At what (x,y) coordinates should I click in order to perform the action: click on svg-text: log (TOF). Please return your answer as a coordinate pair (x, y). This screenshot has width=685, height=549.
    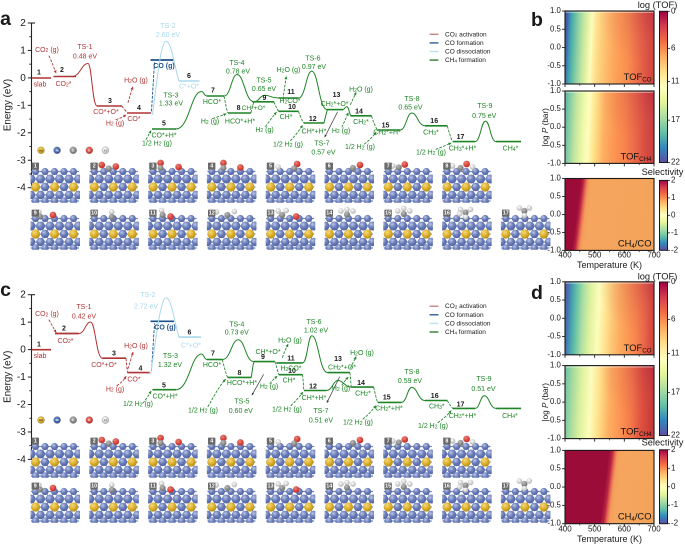
    Looking at the image, I should click on (658, 6).